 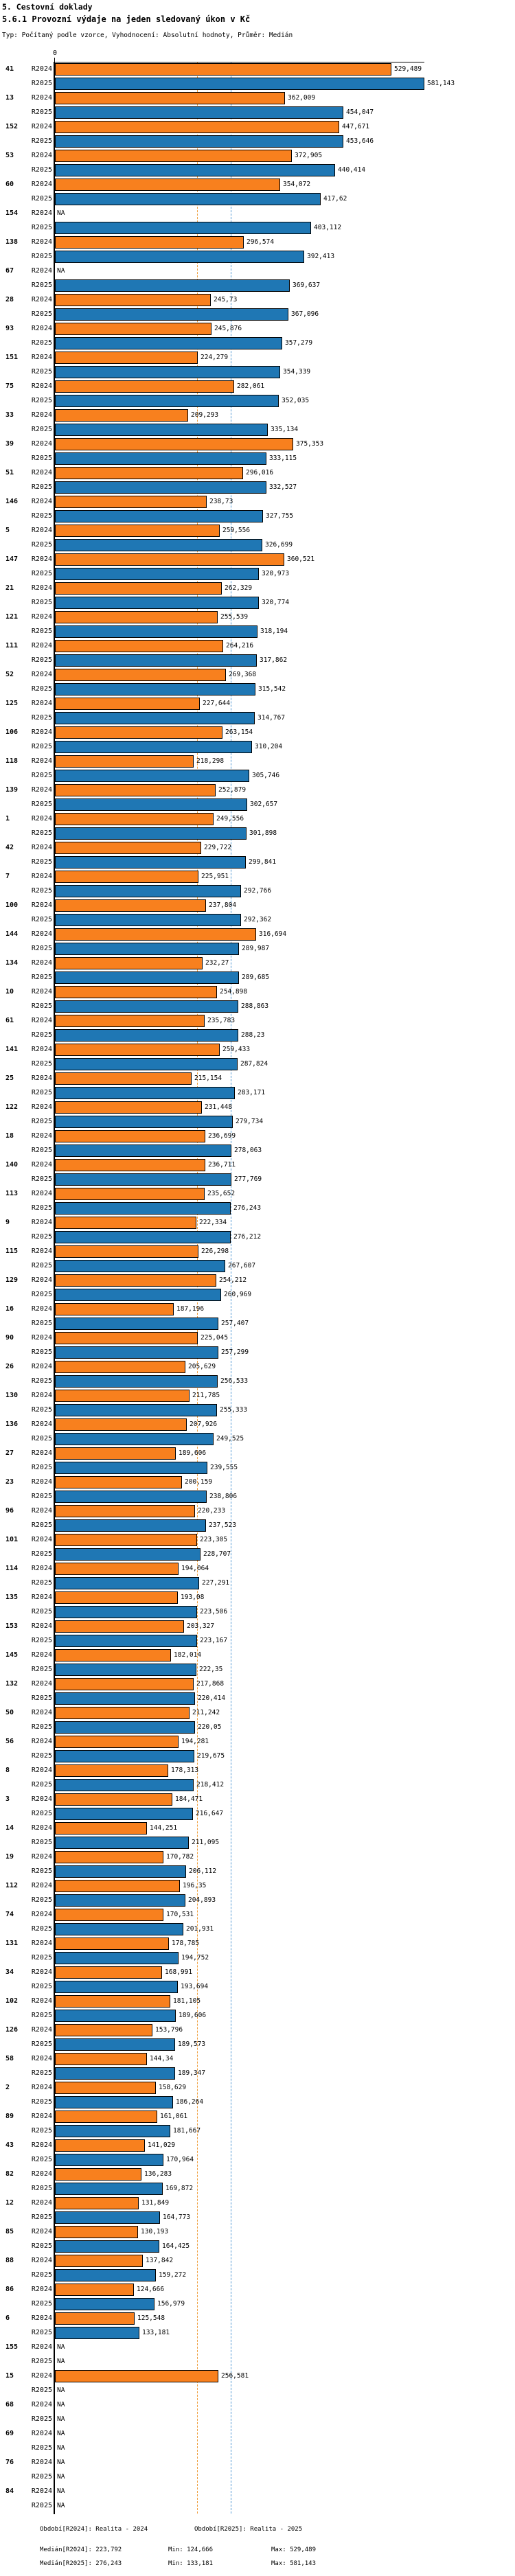 What do you see at coordinates (216, 1583) in the screenshot?
I see `bar-value-label: 227,291` at bounding box center [216, 1583].